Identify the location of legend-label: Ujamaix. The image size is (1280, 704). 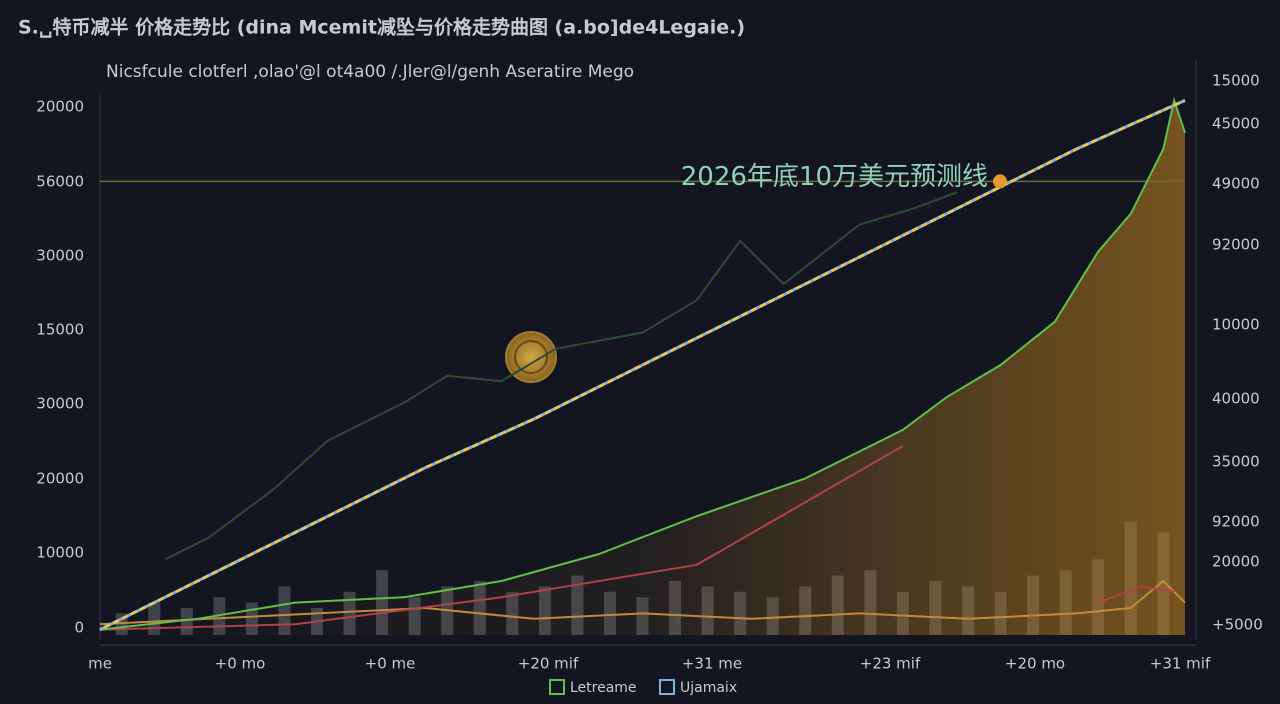
(708, 688).